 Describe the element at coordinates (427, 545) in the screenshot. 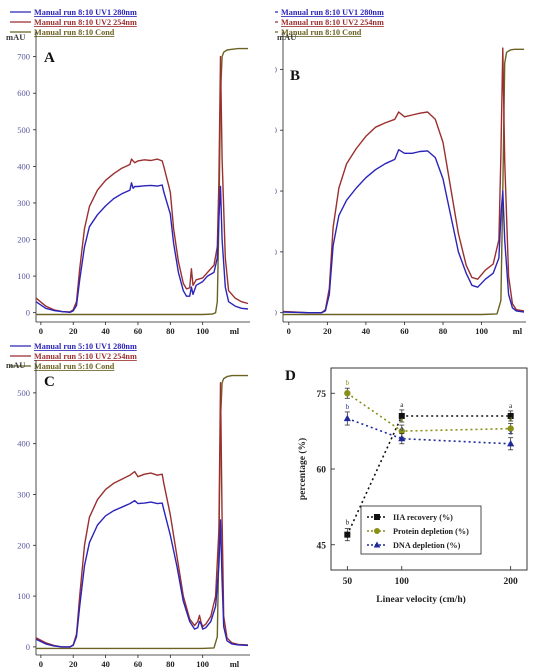

I see `legend-label: DNA depletion (%)` at that location.